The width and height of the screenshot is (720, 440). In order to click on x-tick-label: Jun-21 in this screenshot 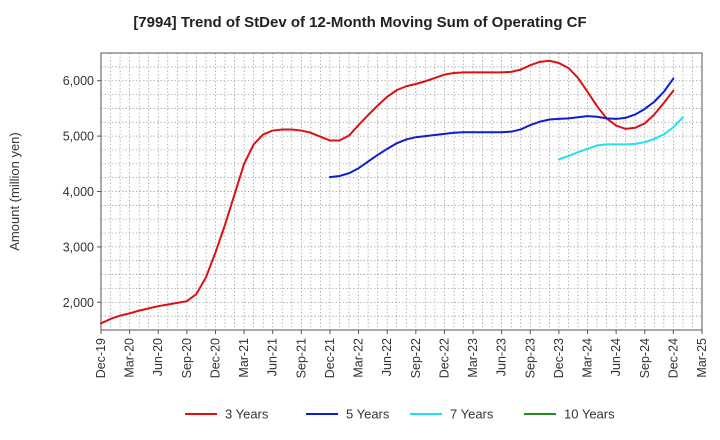, I will do `click(273, 357)`.